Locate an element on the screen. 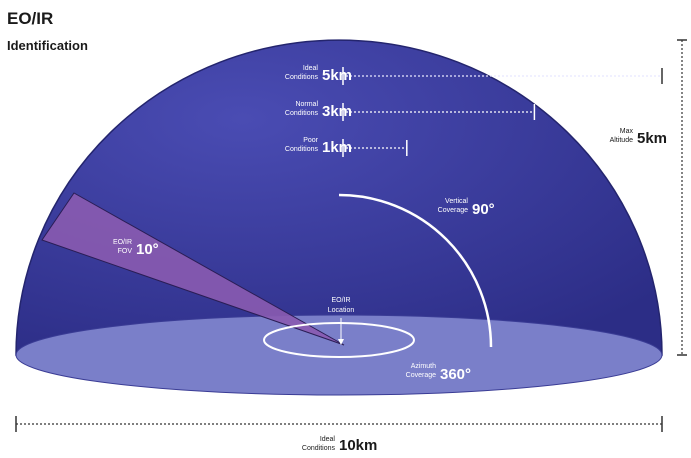  range-normal-label-line2: Conditions is located at coordinates (302, 113).